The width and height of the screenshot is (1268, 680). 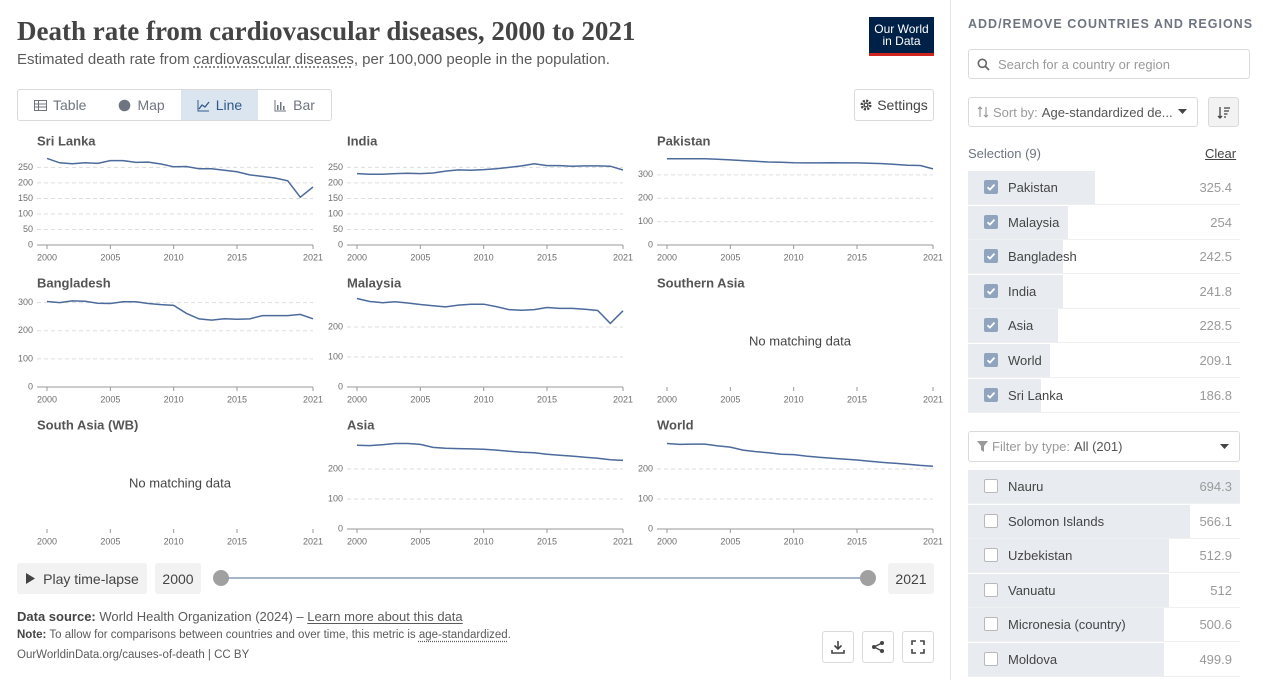 I want to click on entity-value: 694.3, so click(x=1215, y=486).